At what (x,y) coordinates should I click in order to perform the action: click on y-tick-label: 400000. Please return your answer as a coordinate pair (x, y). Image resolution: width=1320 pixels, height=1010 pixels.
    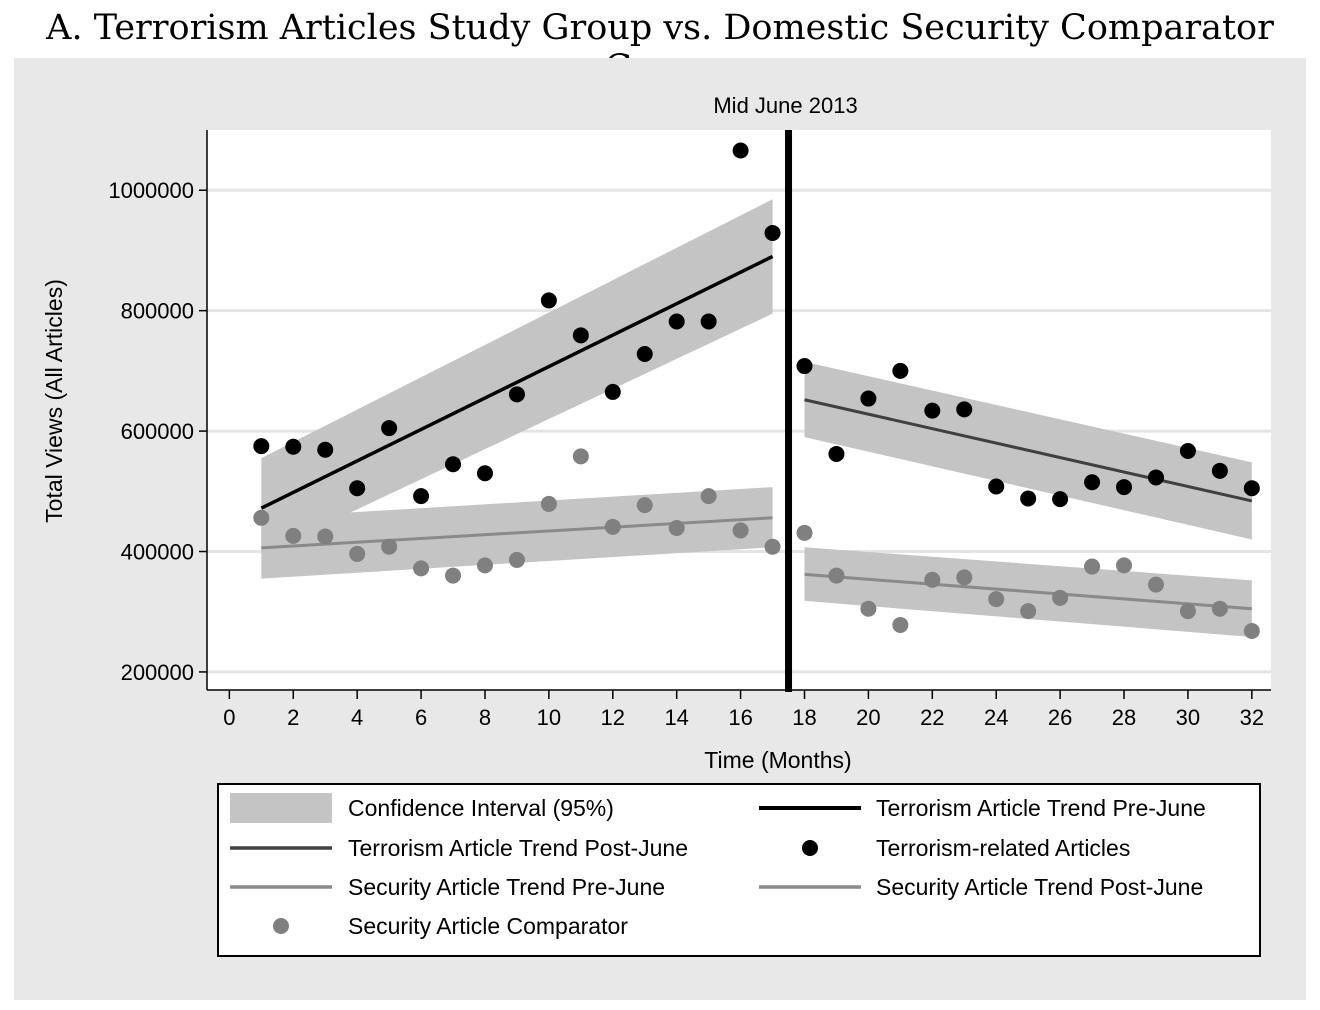
    Looking at the image, I should click on (157, 552).